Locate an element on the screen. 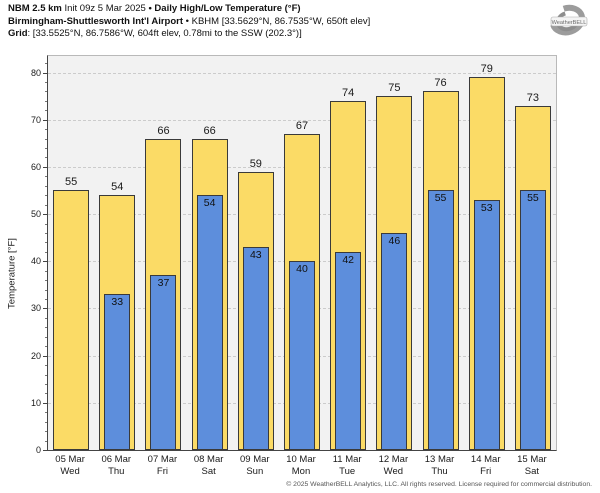 The image size is (600, 493). x-tick-date: 14 Mar is located at coordinates (485, 459).